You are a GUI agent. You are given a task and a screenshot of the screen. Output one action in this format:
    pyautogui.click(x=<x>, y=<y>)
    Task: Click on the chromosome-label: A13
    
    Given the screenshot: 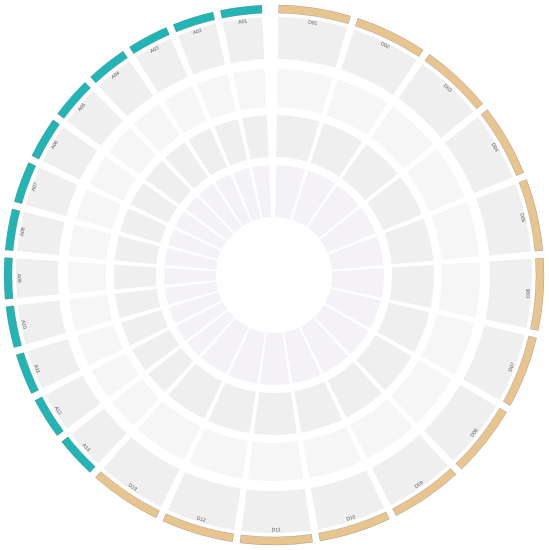 What is the action you would take?
    pyautogui.click(x=86, y=447)
    